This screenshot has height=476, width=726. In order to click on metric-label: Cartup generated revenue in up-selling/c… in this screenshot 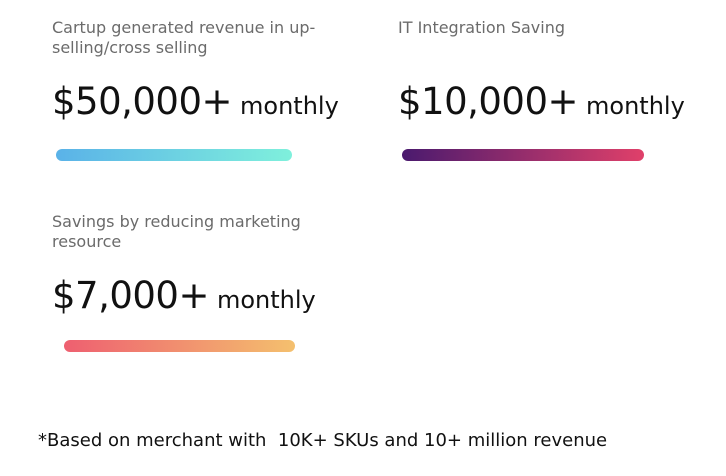, I will do `click(184, 37)`.